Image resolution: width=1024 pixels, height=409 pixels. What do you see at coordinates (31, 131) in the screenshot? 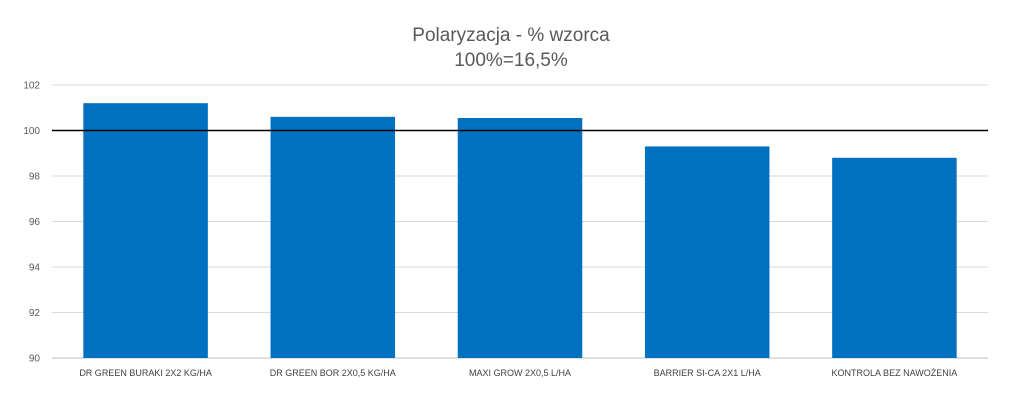
I see `y-tick-label: 100` at bounding box center [31, 131].